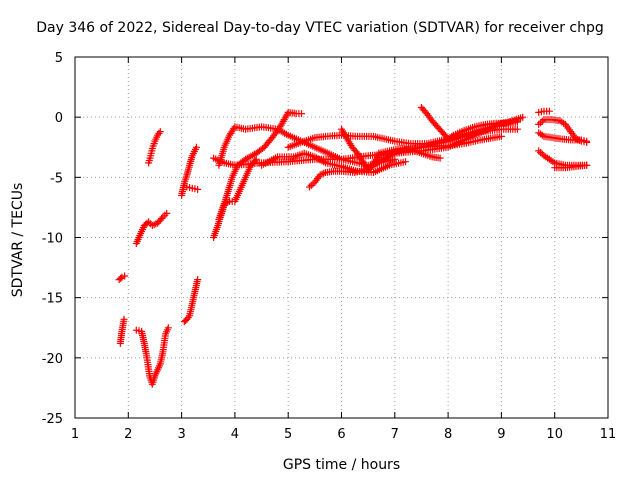 Image resolution: width=640 pixels, height=480 pixels. I want to click on x-tick-label: 4, so click(235, 434).